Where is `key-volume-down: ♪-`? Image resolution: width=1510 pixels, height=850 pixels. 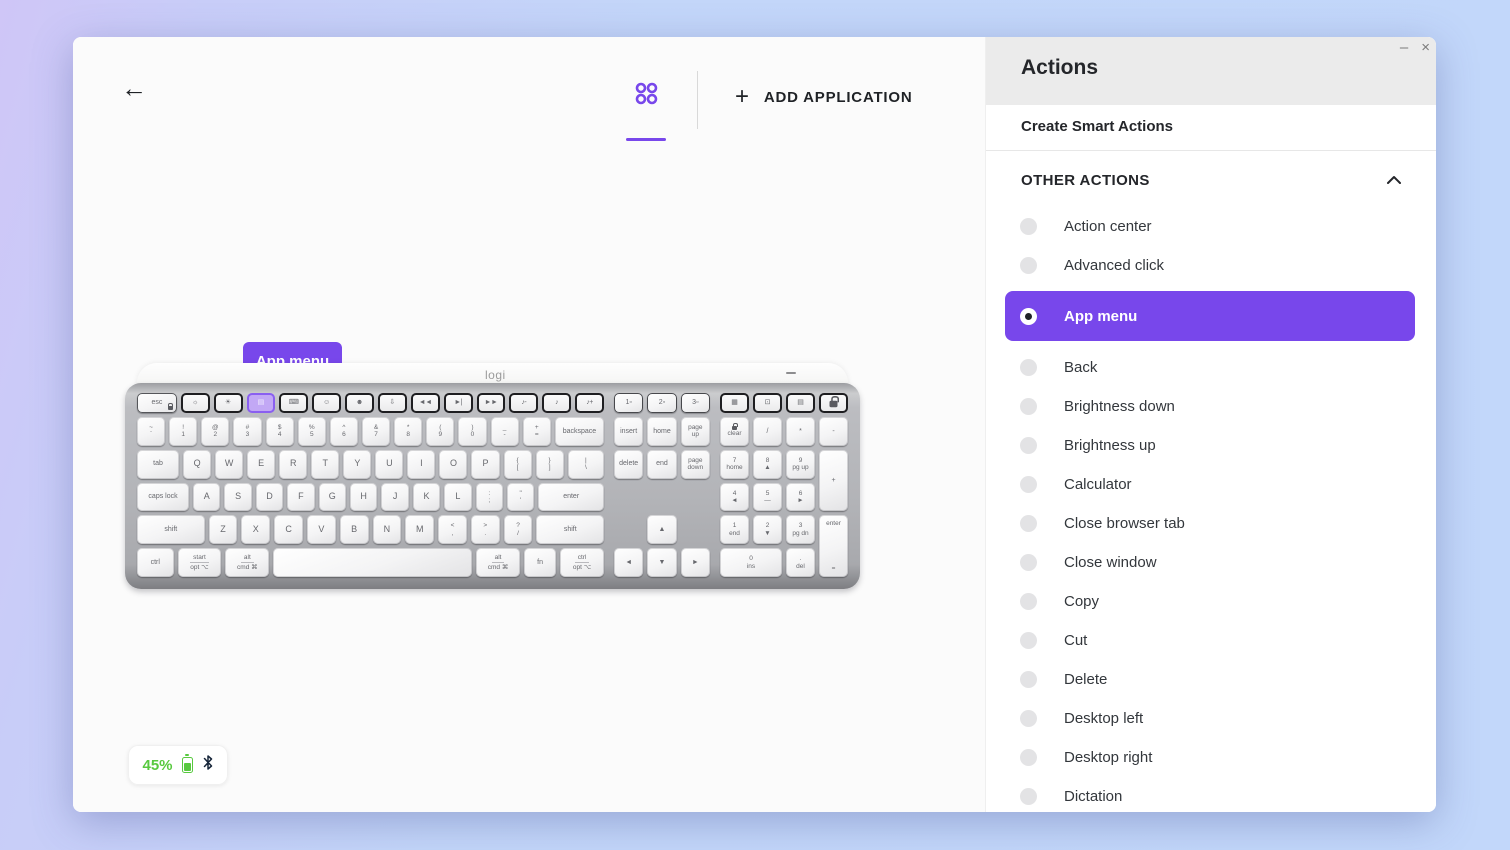 key-volume-down: ♪- is located at coordinates (524, 403).